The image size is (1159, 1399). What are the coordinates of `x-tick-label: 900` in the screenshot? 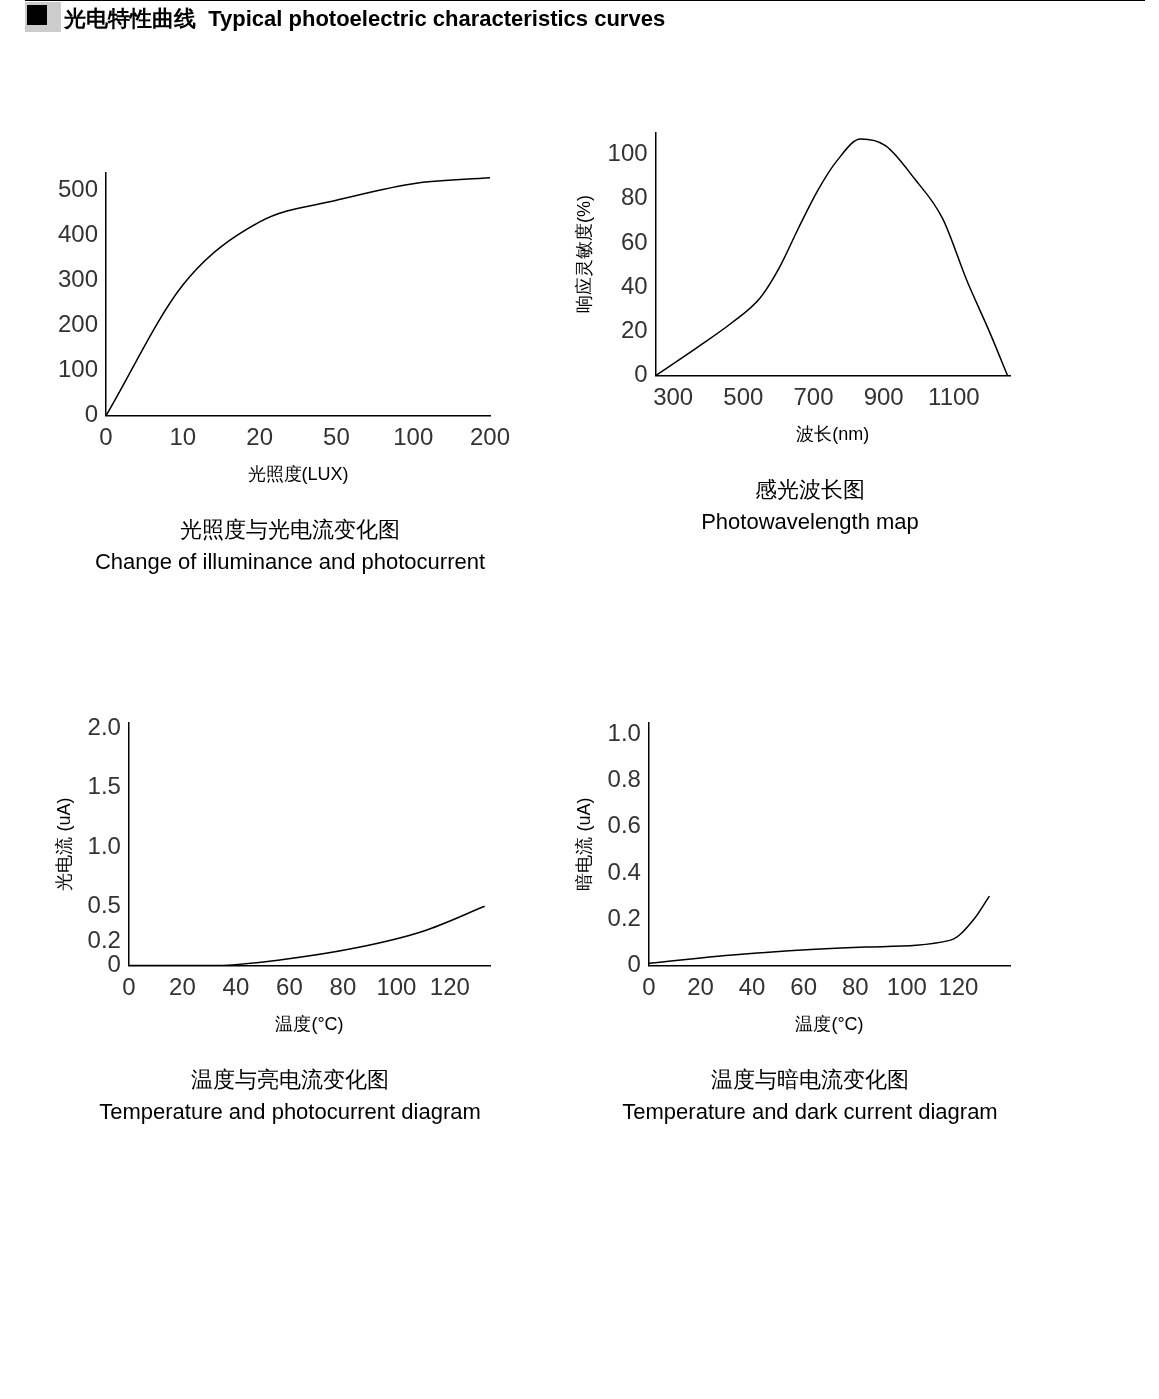 It's located at (883, 396).